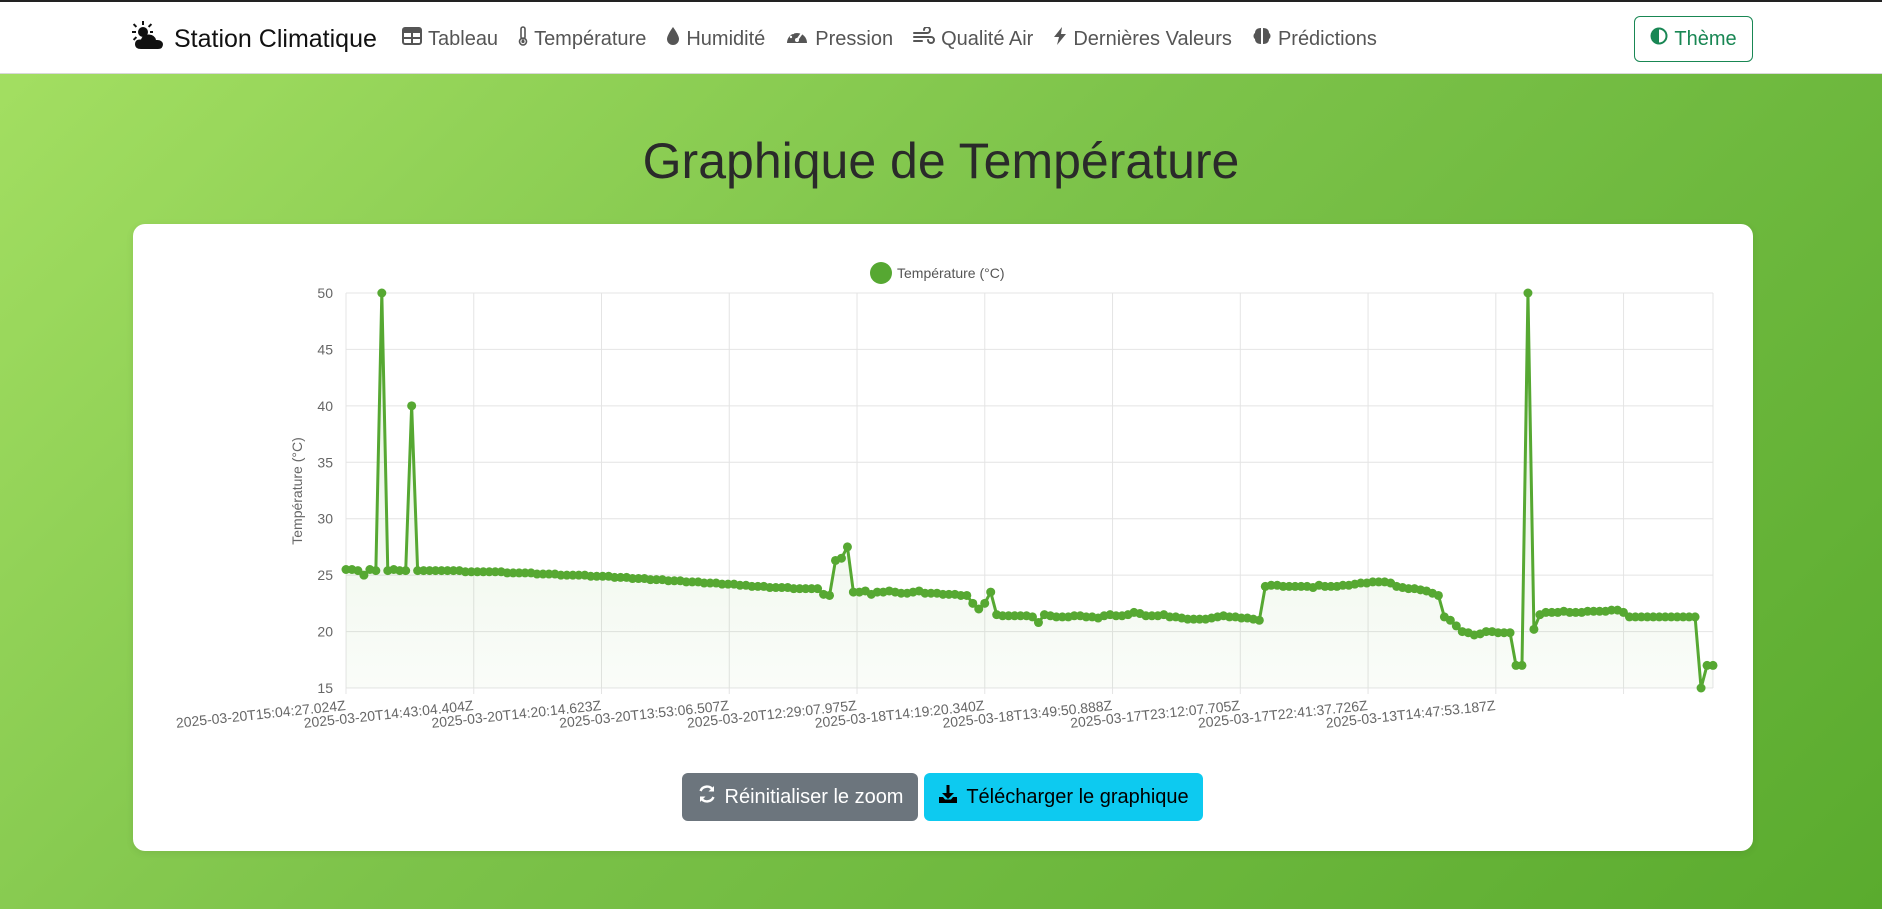 The height and width of the screenshot is (909, 1882). I want to click on table-icon, so click(412, 39).